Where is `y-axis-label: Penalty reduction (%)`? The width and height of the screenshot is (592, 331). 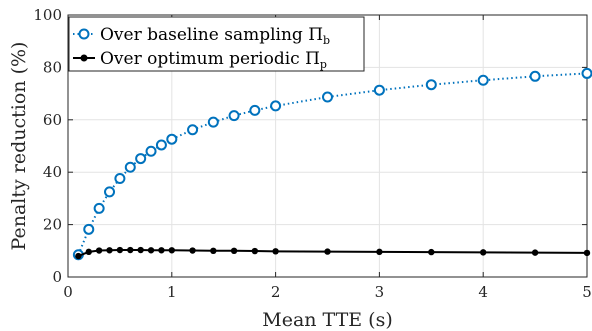
y-axis-label: Penalty reduction (%) is located at coordinates (19, 146).